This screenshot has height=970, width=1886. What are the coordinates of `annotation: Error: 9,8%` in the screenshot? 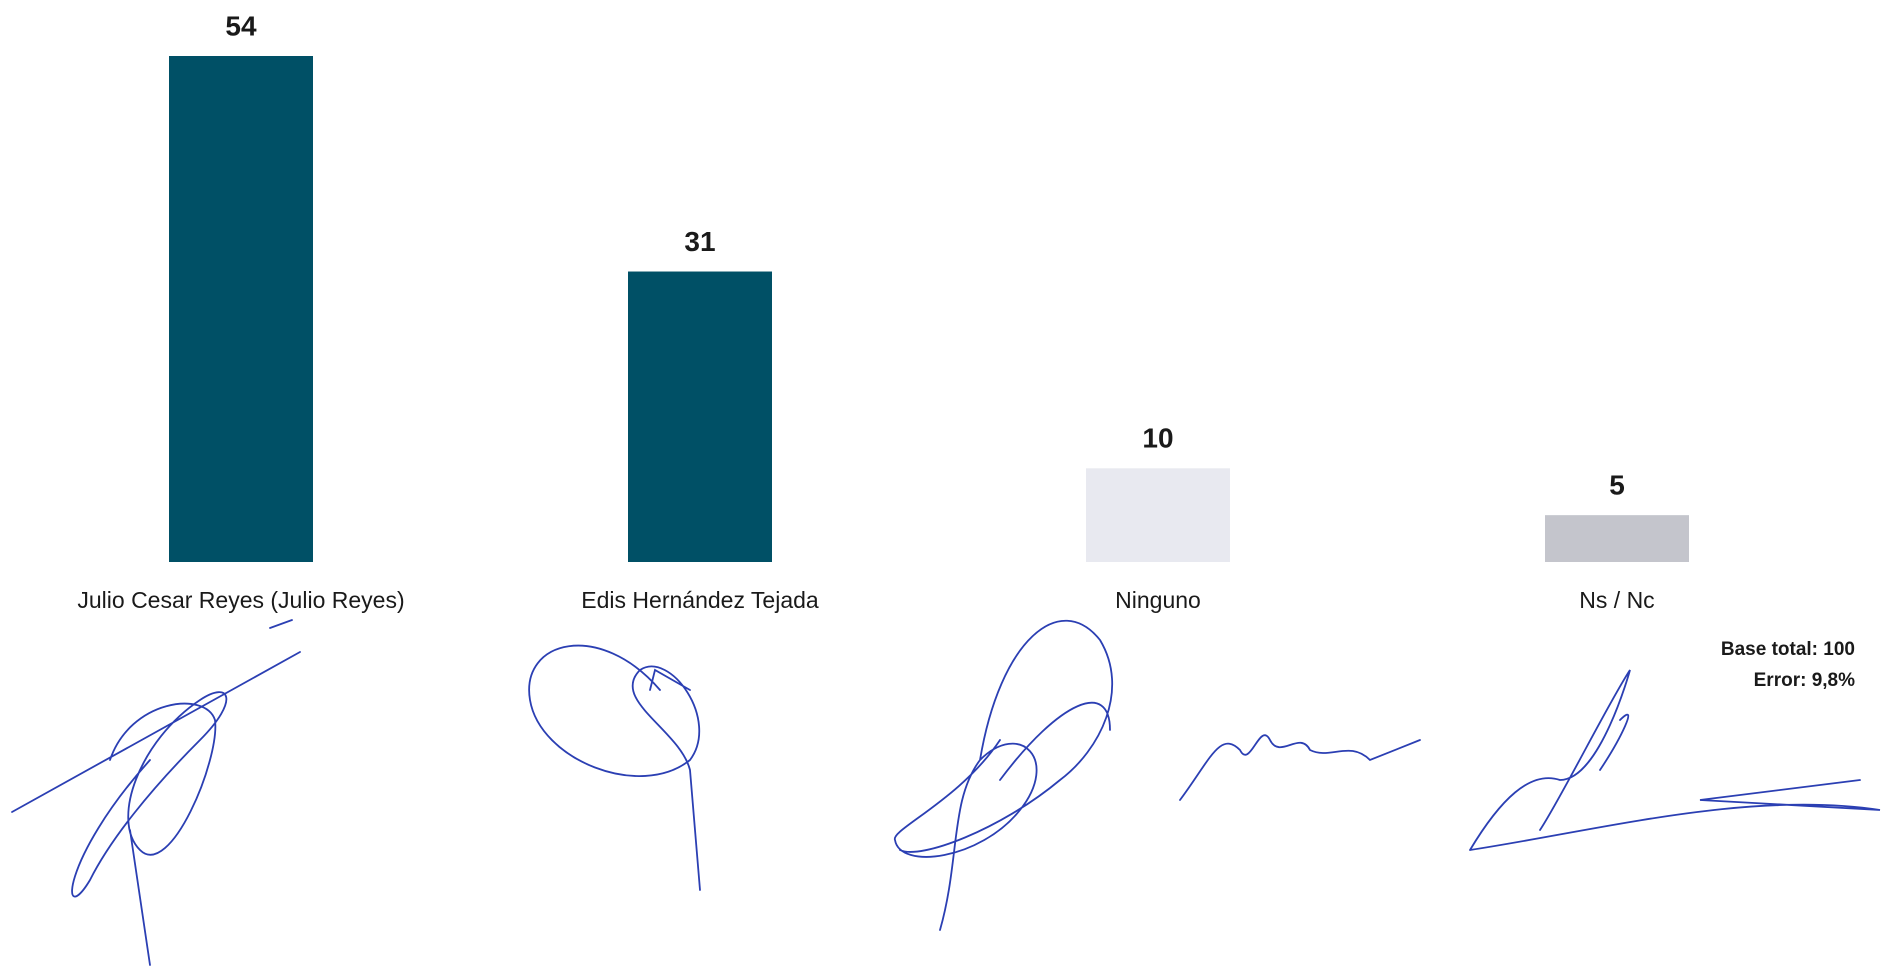 It's located at (1804, 680).